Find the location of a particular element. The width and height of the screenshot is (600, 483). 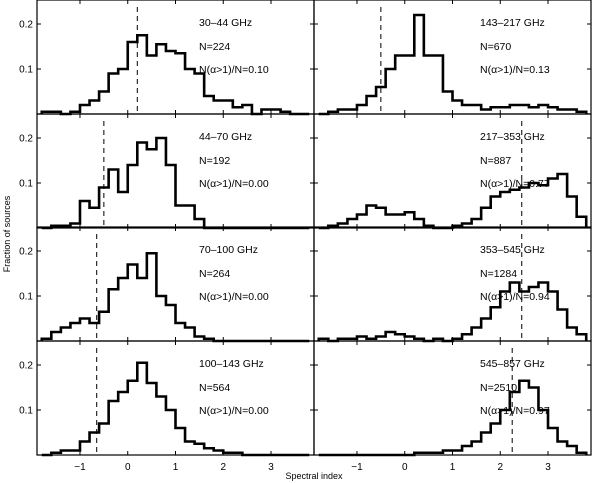

fraction-label: N(α>1)/N=0.13 is located at coordinates (515, 70).